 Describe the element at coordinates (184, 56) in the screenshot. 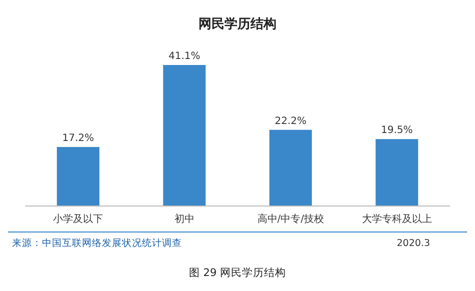

I see `data-label: 41.1%` at that location.